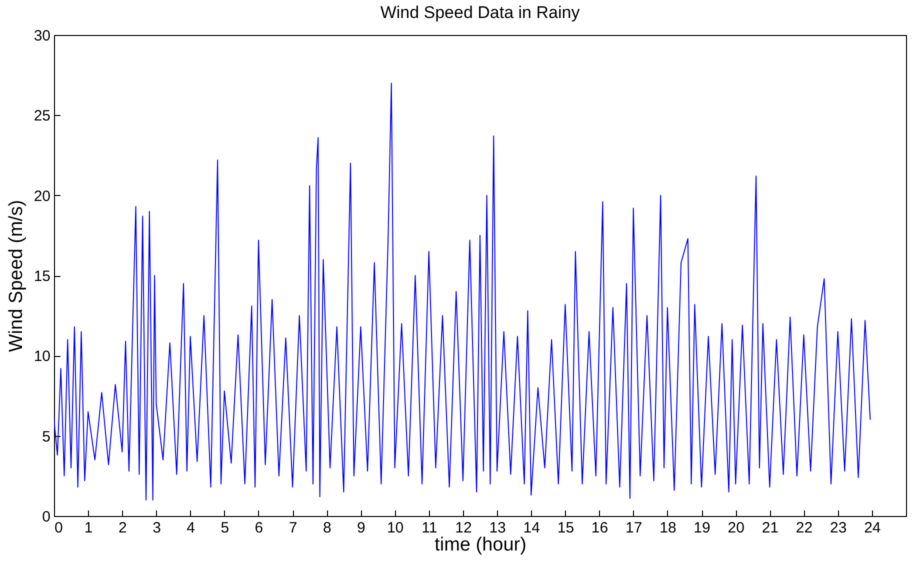 This screenshot has height=579, width=923. I want to click on x-tick-label: 2, so click(122, 528).